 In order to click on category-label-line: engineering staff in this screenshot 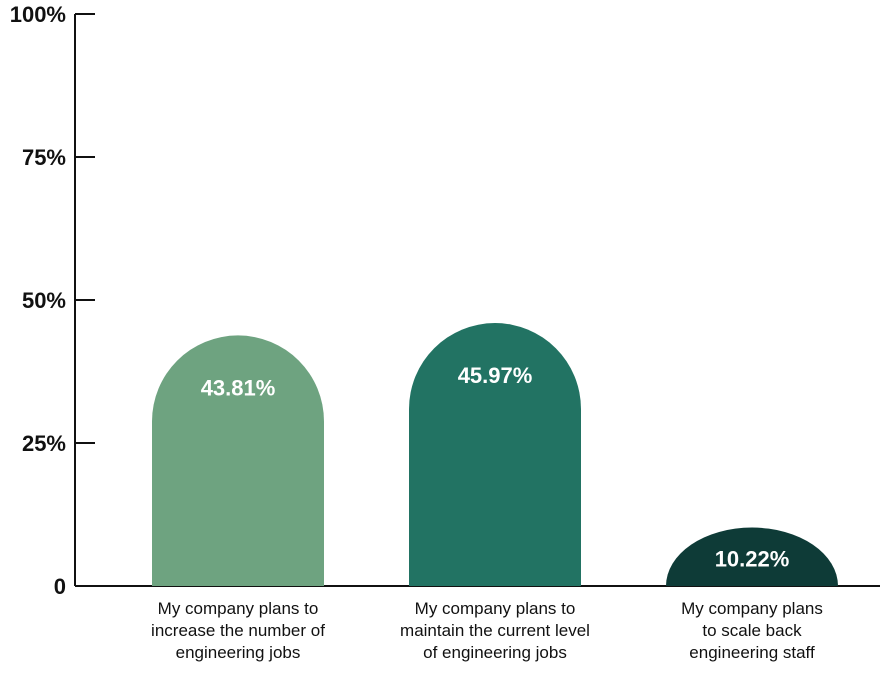, I will do `click(752, 652)`.